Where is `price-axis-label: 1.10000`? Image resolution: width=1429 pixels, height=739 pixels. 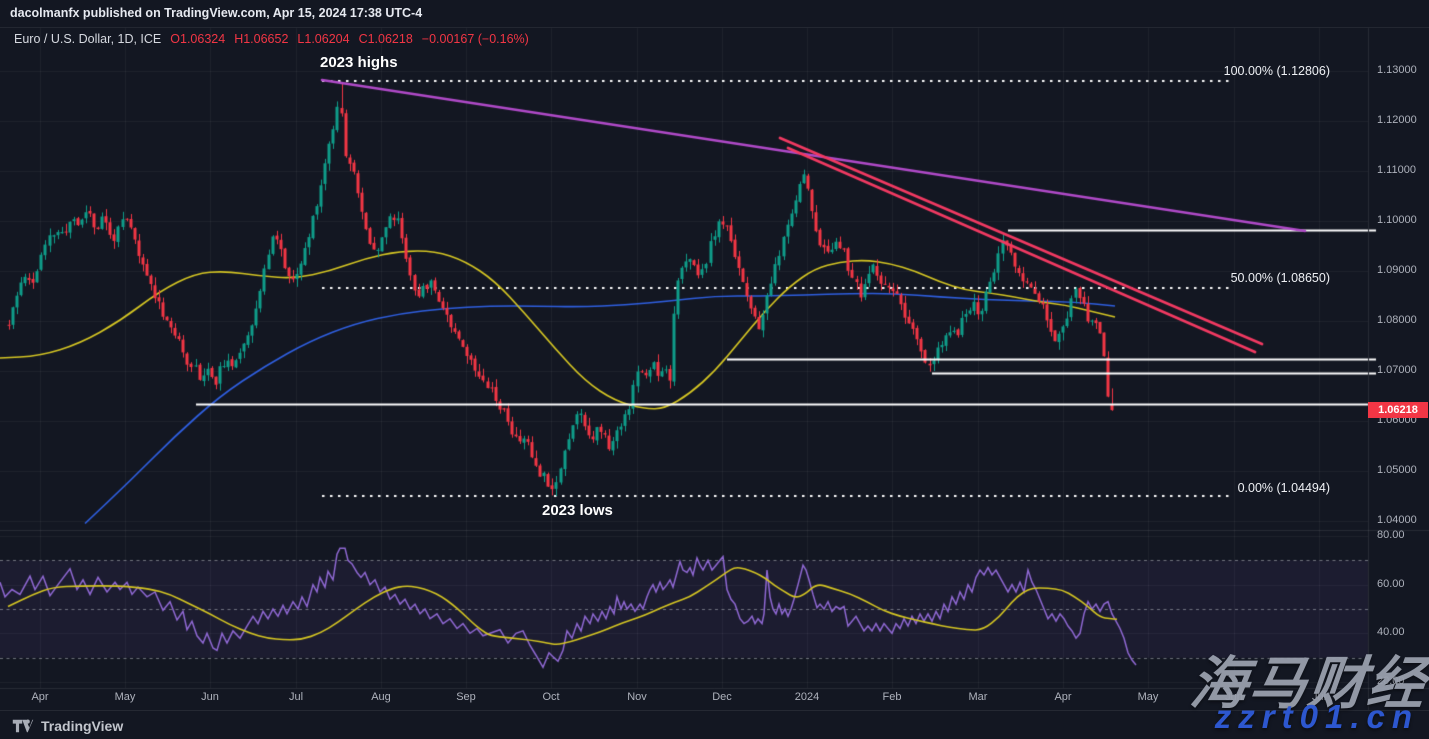
price-axis-label: 1.10000 is located at coordinates (1397, 220).